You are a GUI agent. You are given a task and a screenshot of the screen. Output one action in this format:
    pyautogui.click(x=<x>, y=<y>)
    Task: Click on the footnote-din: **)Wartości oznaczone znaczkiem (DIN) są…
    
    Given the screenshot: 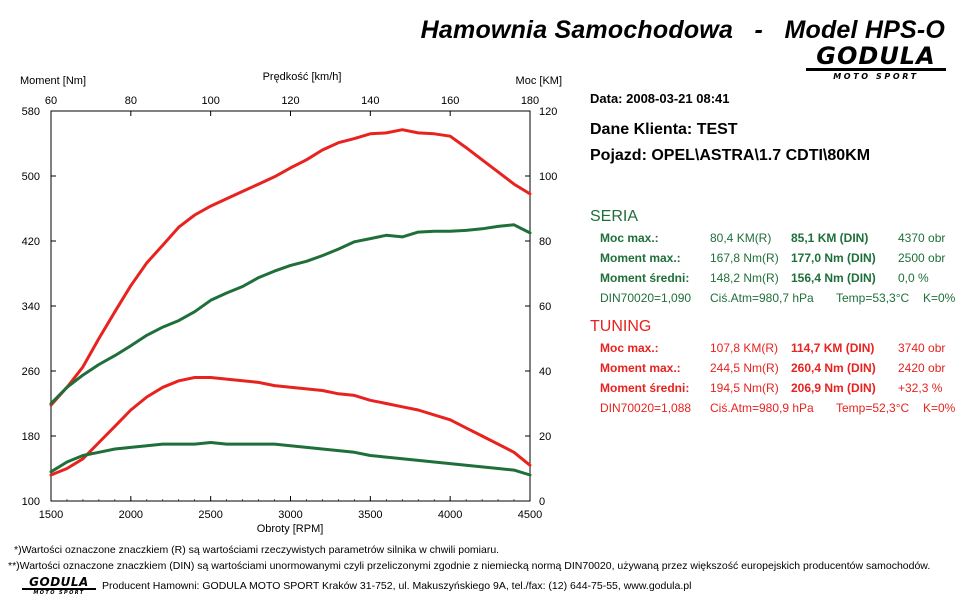 What is the action you would take?
    pyautogui.click(x=469, y=566)
    